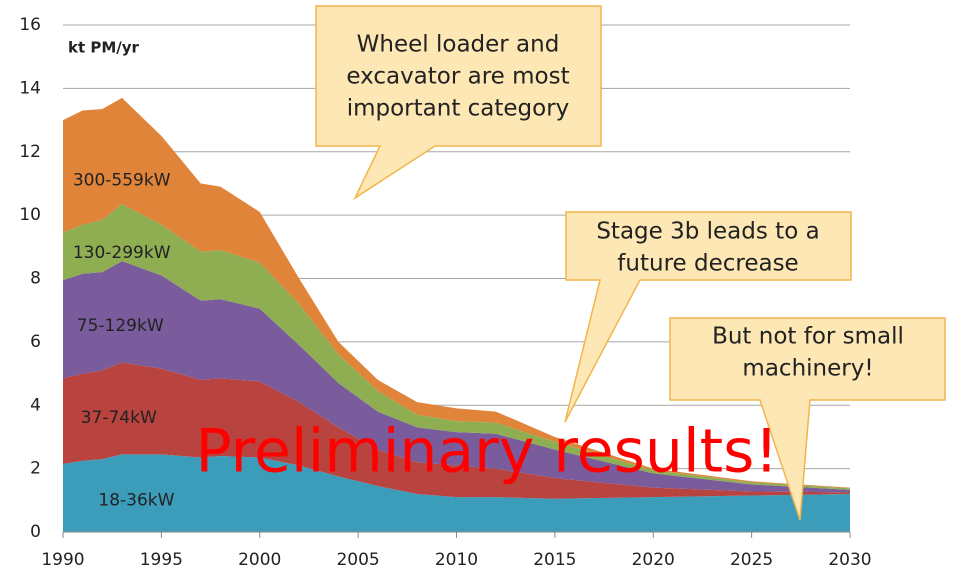 The image size is (955, 573). What do you see at coordinates (122, 180) in the screenshot?
I see `series-label: 300-559kW` at bounding box center [122, 180].